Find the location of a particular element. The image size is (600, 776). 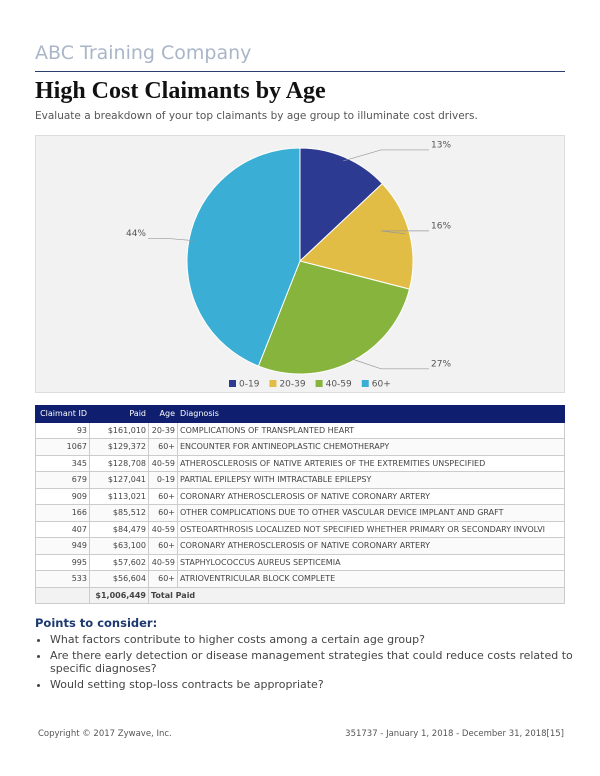

table-cell: 1067 is located at coordinates (62, 447).